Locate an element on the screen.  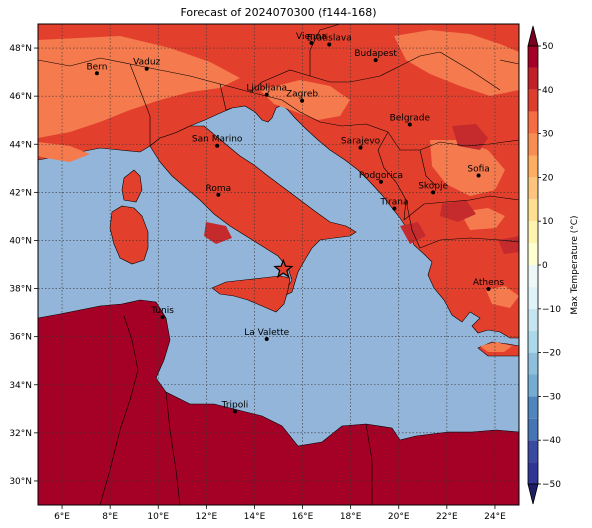
star-marker is located at coordinates (283, 268).